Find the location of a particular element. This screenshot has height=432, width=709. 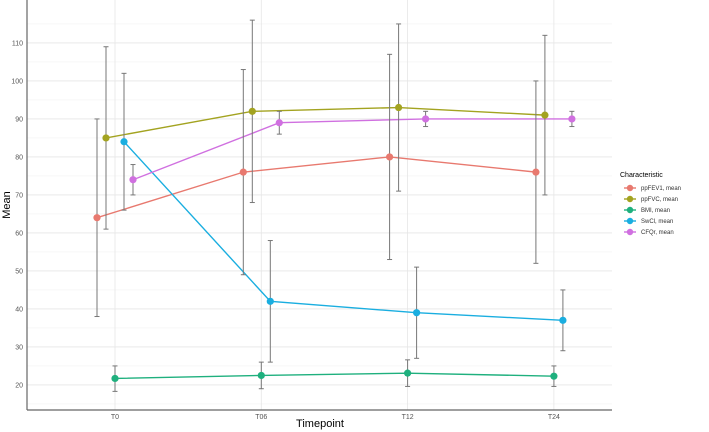

y-tick-label: 110 is located at coordinates (17, 43).